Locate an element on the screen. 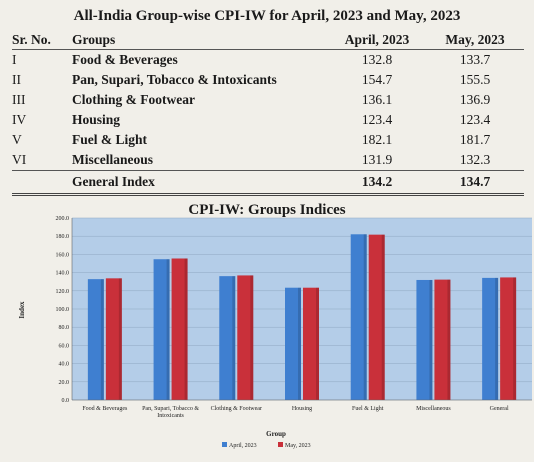  row-group: Housing is located at coordinates (96, 119).